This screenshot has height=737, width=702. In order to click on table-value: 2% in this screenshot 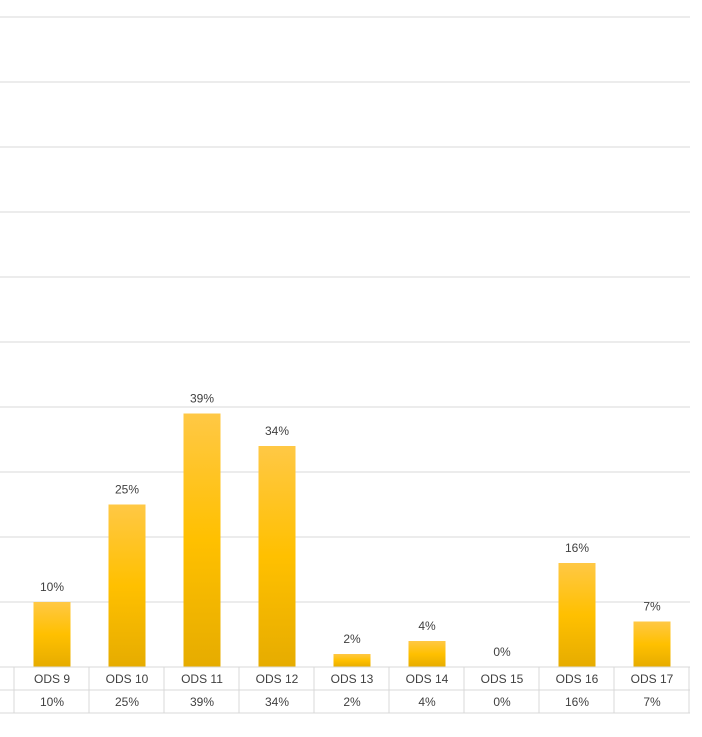, I will do `click(352, 702)`.